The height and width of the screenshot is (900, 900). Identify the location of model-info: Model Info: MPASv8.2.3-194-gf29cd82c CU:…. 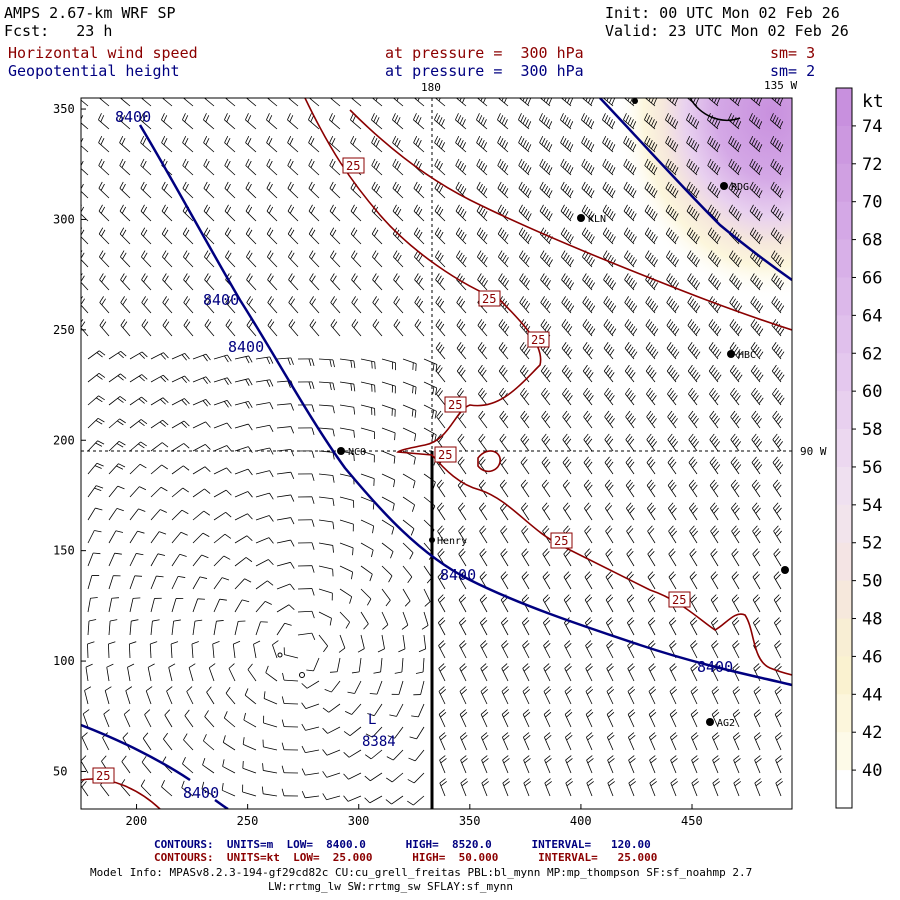
(421, 872).